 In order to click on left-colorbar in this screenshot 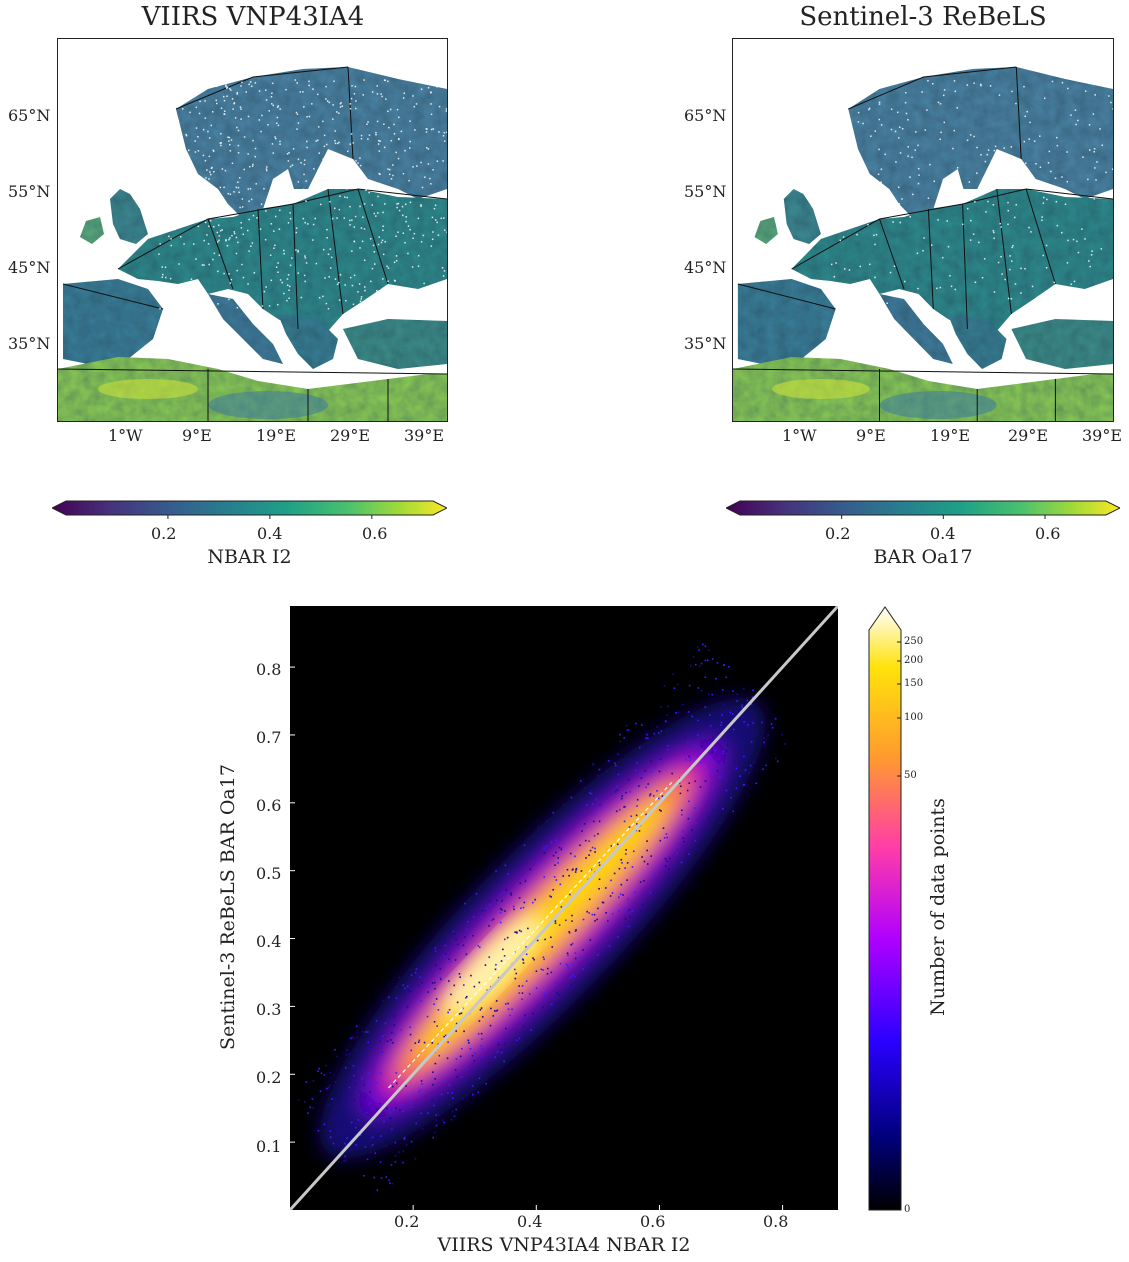, I will do `click(249, 509)`.